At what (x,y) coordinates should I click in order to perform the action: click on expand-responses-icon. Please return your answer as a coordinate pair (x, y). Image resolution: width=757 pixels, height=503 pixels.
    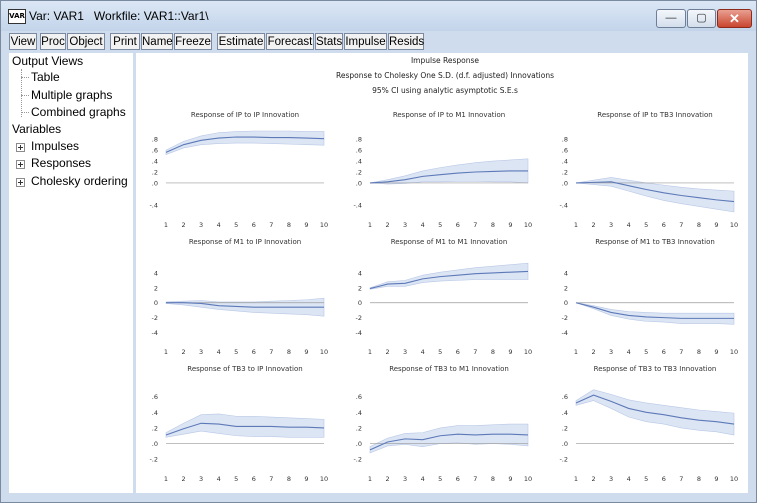
    Looking at the image, I should click on (20, 164).